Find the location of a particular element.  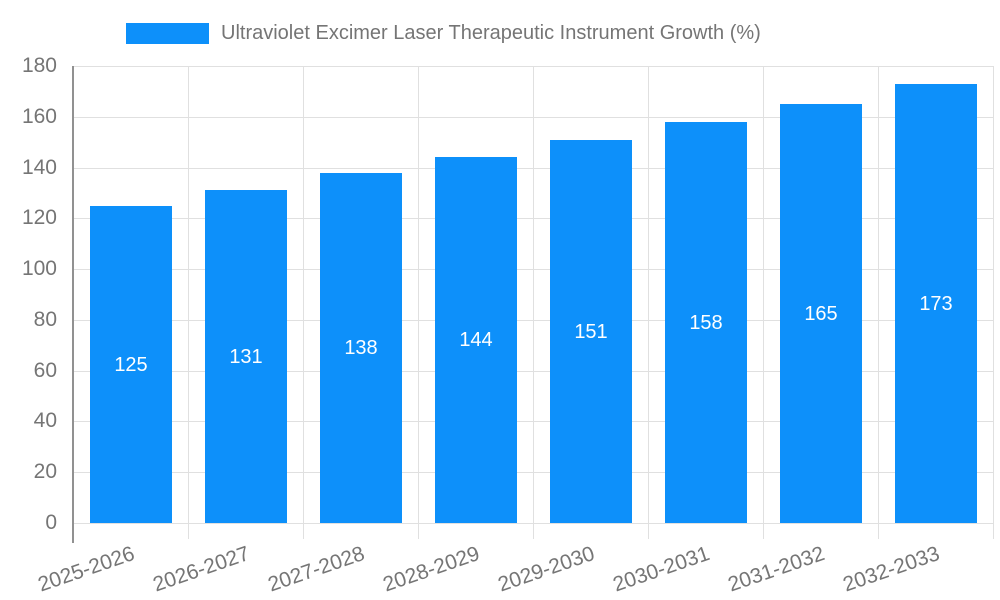

x-axis-category-label: 2025-2026 is located at coordinates (86, 569).